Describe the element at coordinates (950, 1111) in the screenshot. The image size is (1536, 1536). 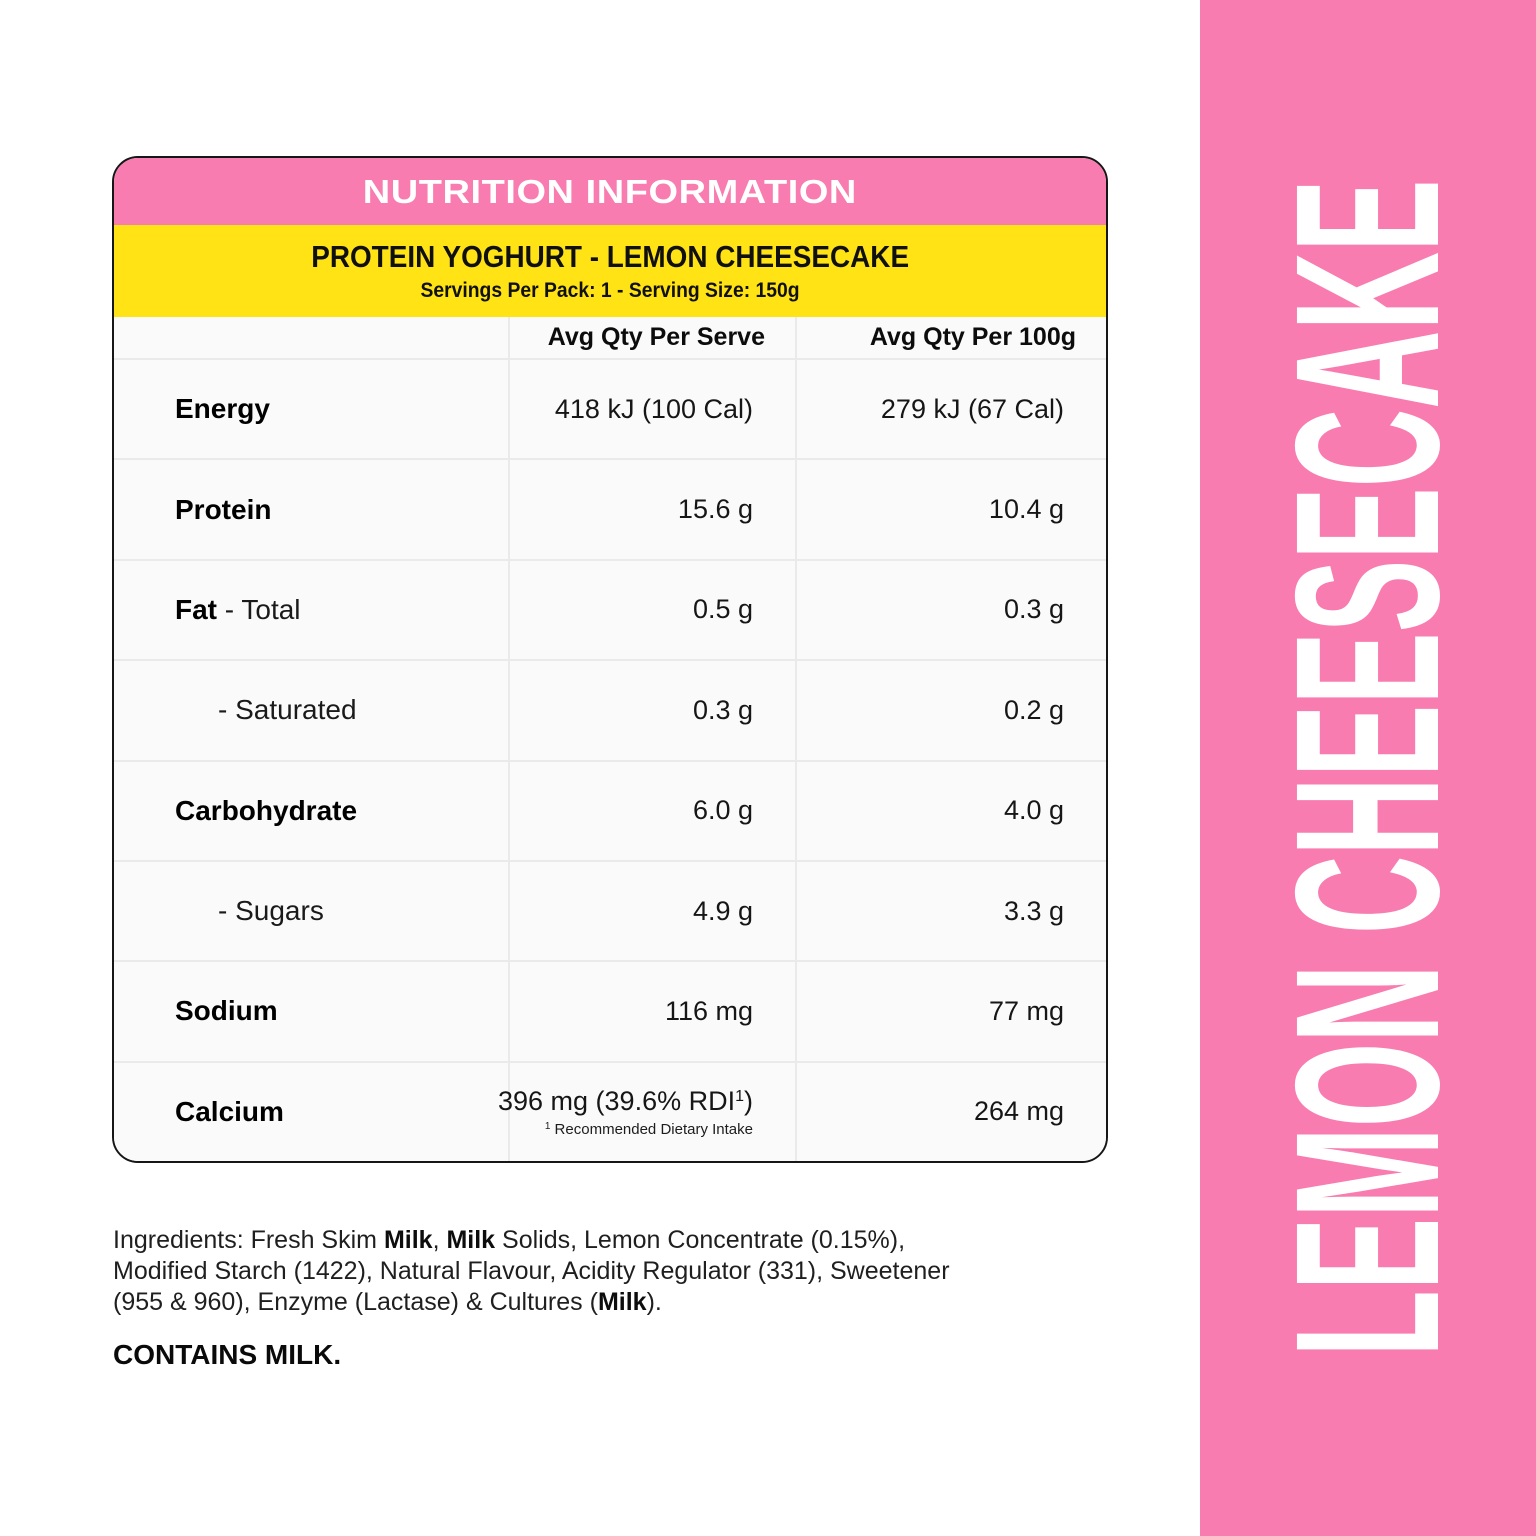
I see `per100-value: 264 mg` at that location.